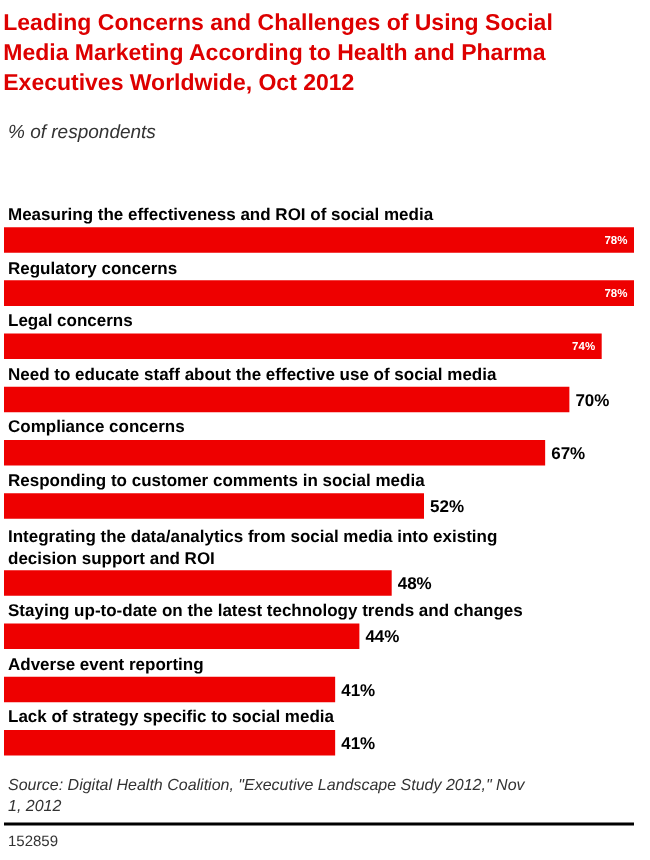  What do you see at coordinates (278, 54) in the screenshot?
I see `chart-title: Leading Concerns and Challenges of Using Social Media Marketing According to Health and Pharma Executives Worldwide, Oct 2012` at bounding box center [278, 54].